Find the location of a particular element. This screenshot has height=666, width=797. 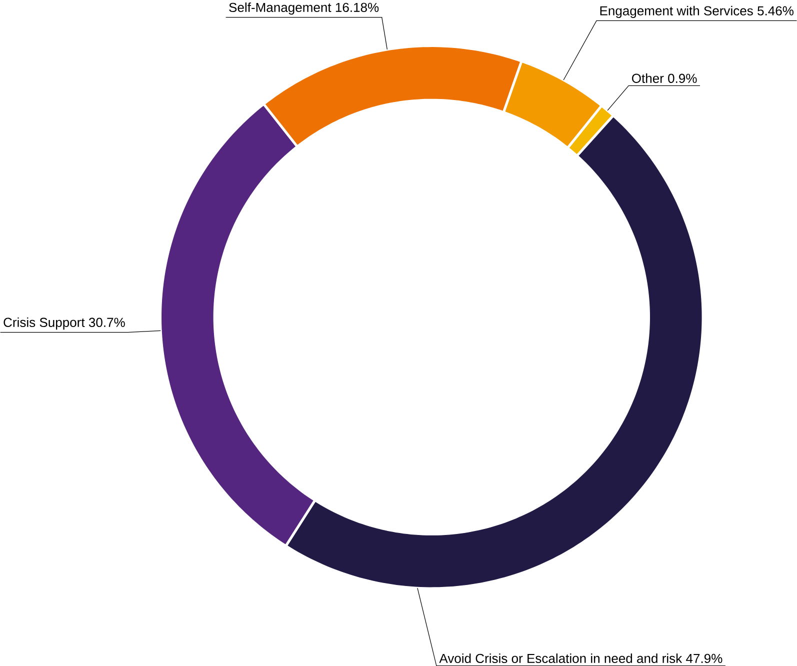

data-label: 47.9% is located at coordinates (704, 659).